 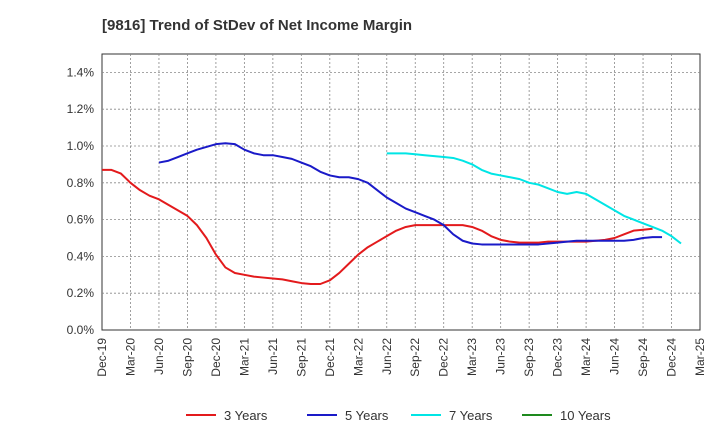 What do you see at coordinates (367, 415) in the screenshot?
I see `legend-label-5-years: 5 Years` at bounding box center [367, 415].